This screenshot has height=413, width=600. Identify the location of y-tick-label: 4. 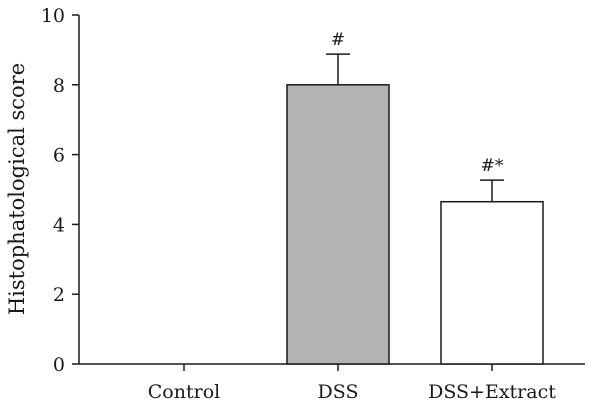
(59, 225).